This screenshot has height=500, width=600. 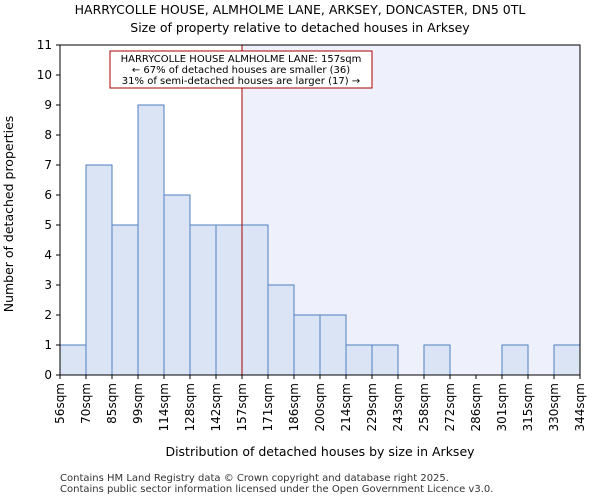 What do you see at coordinates (60, 403) in the screenshot?
I see `x-tick-label-56sqm: 56sqm` at bounding box center [60, 403].